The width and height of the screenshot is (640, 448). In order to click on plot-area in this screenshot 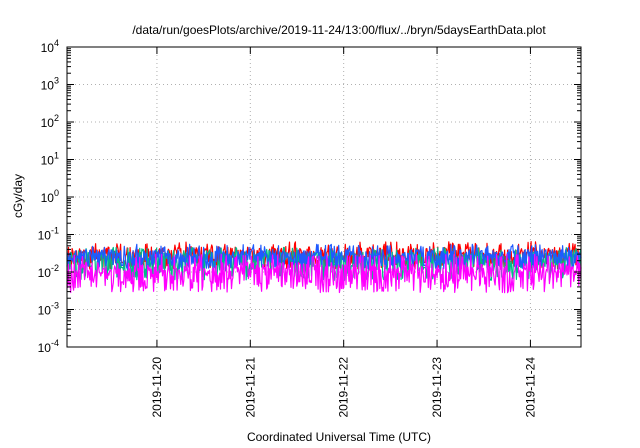, I will do `click(324, 267)`.